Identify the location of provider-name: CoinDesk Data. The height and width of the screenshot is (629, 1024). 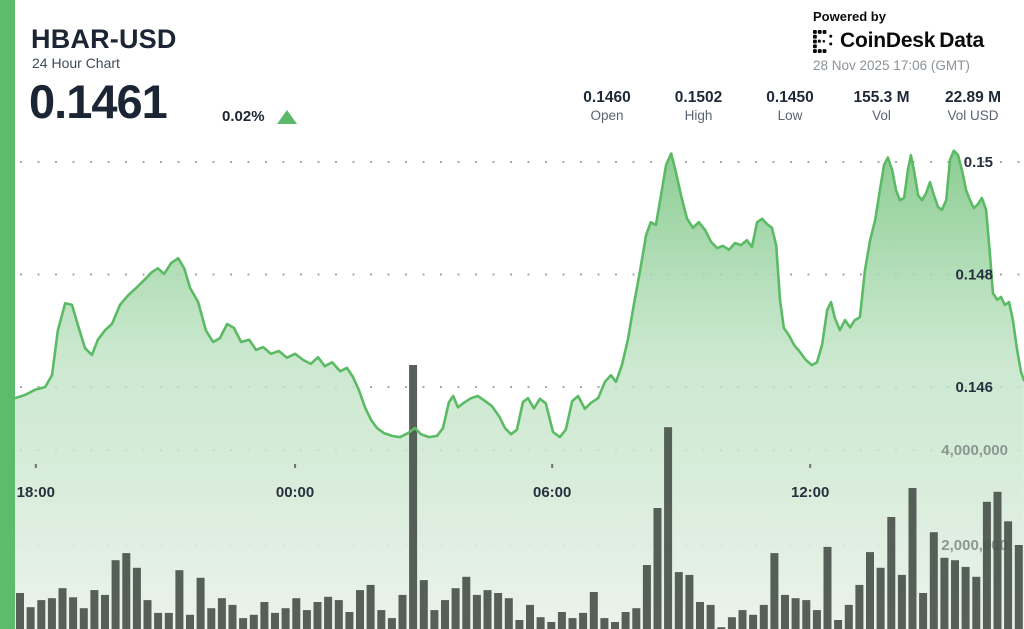
(912, 41).